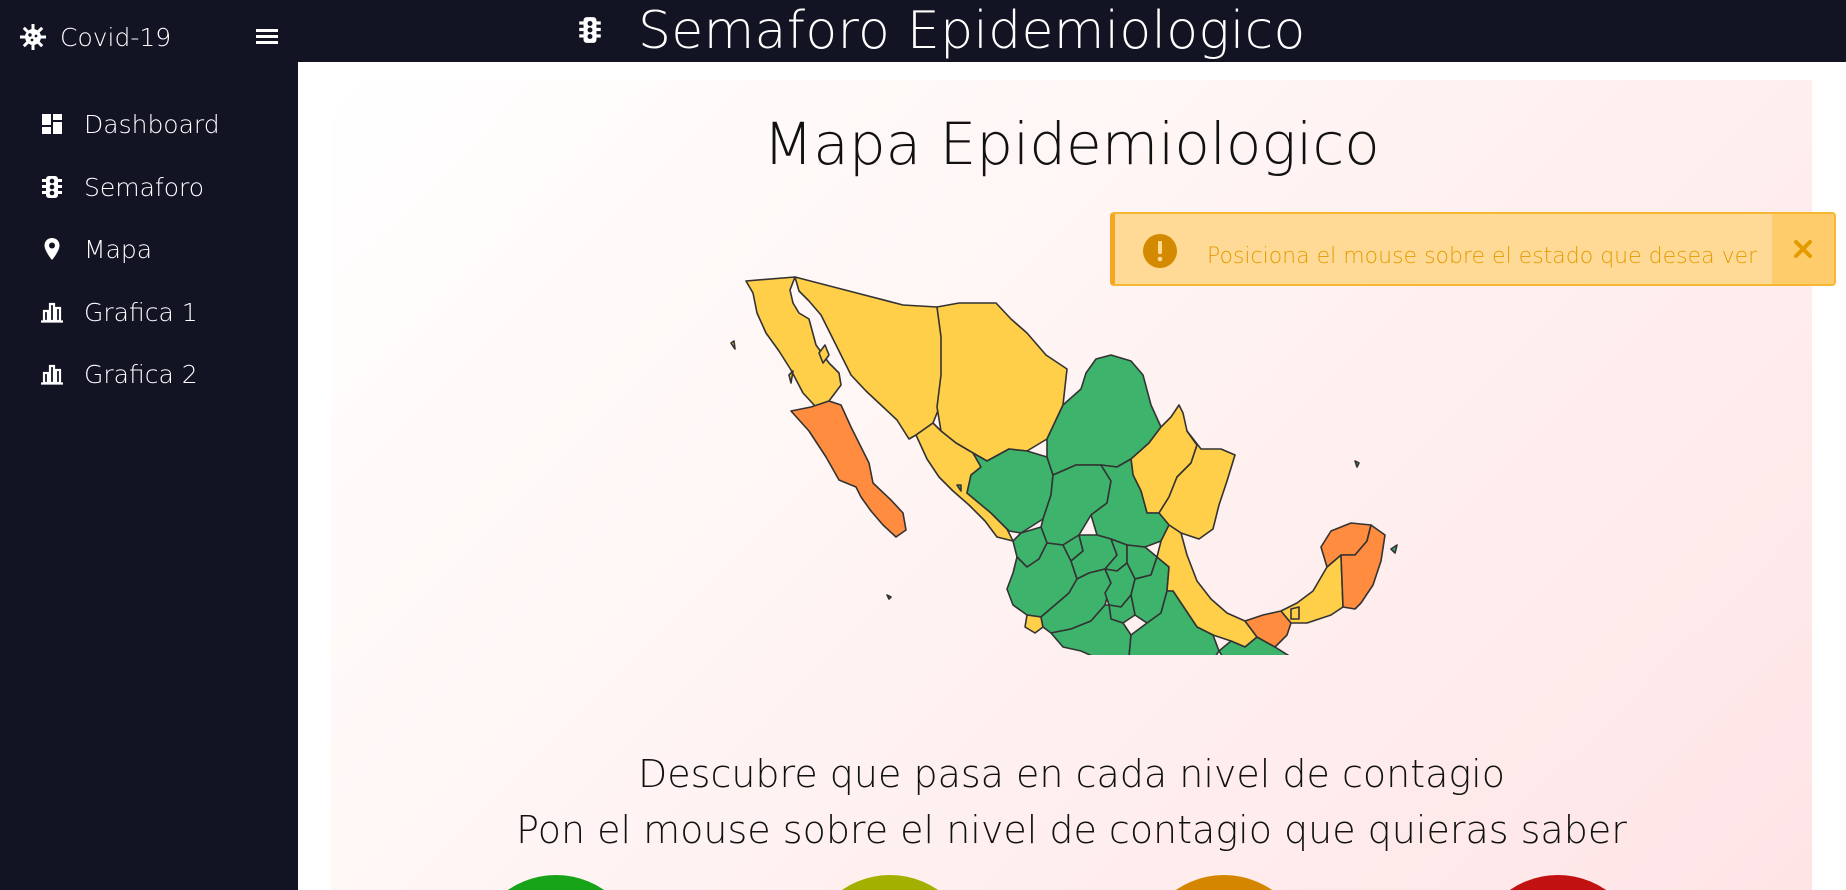 The width and height of the screenshot is (1846, 890). What do you see at coordinates (1160, 251) in the screenshot?
I see `exclamation-circle-icon` at bounding box center [1160, 251].